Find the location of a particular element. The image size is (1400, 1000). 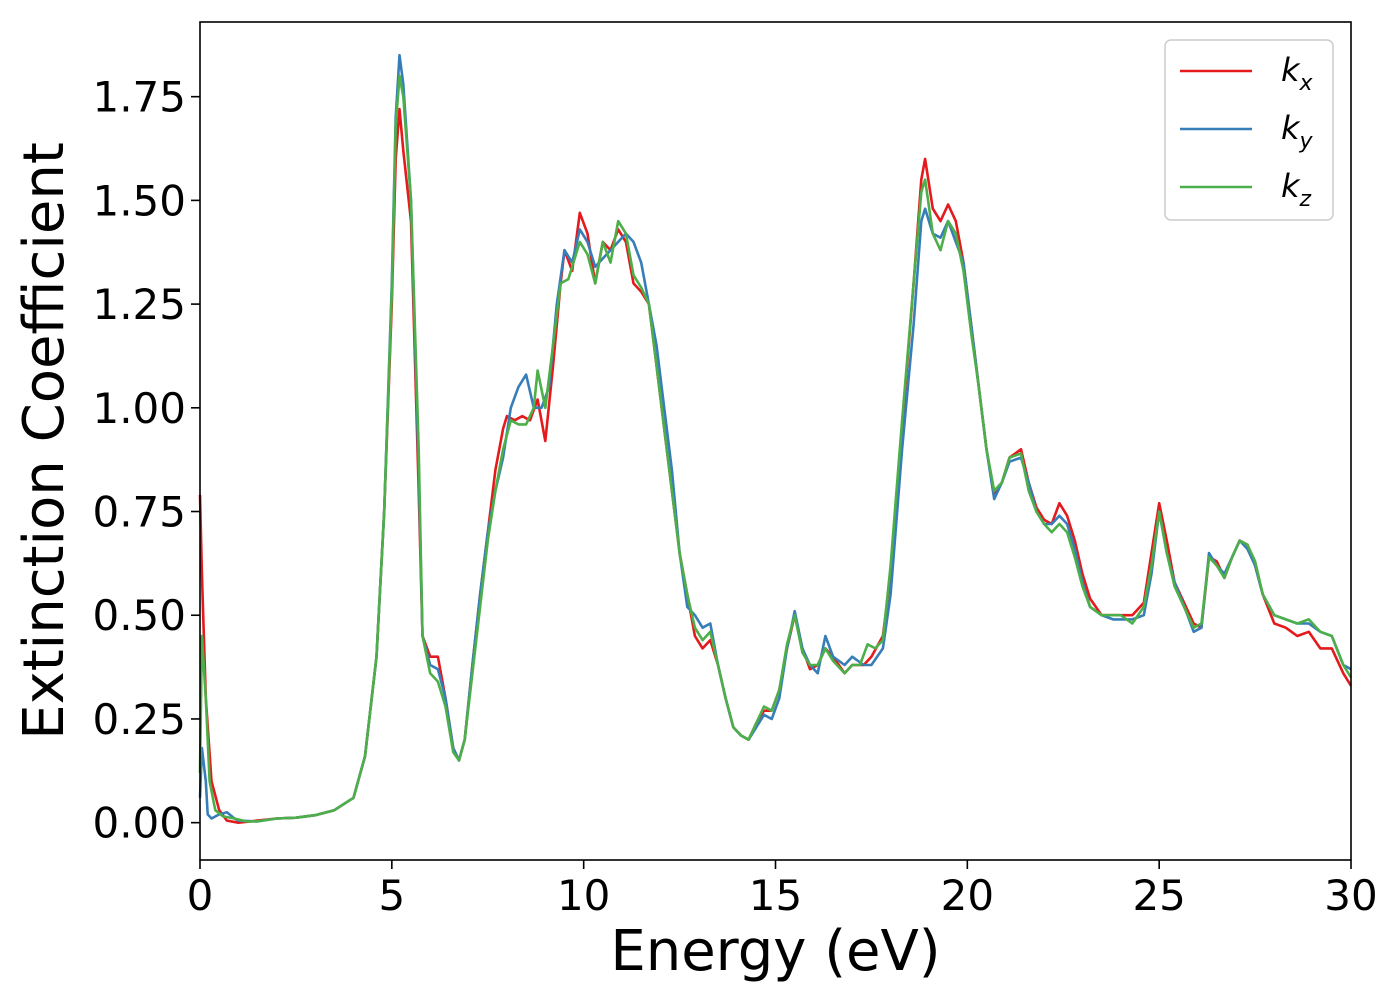

legend-label-k_x: kx is located at coordinates (1297, 73).